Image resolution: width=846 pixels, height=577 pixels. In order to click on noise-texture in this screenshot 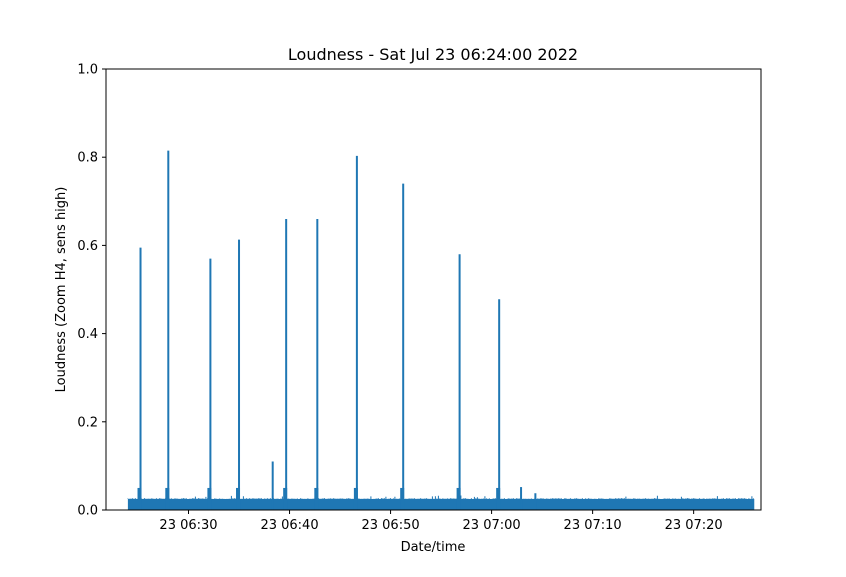, I will do `click(440, 497)`.